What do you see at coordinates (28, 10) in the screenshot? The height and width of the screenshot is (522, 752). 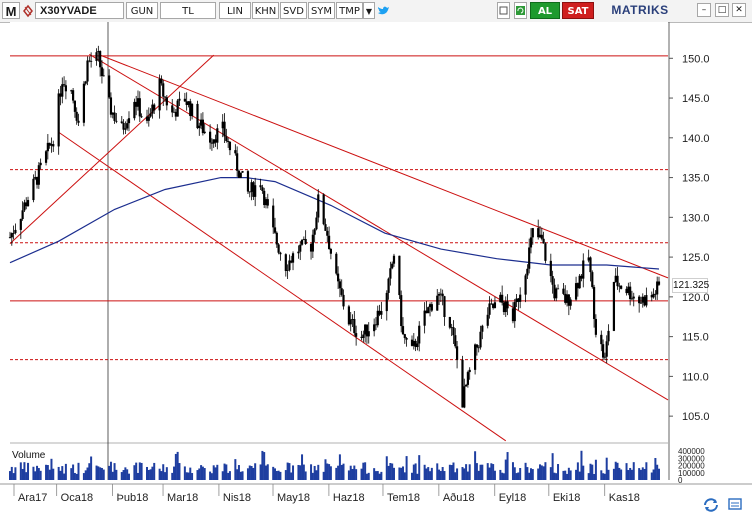 I see `link-icon` at bounding box center [28, 10].